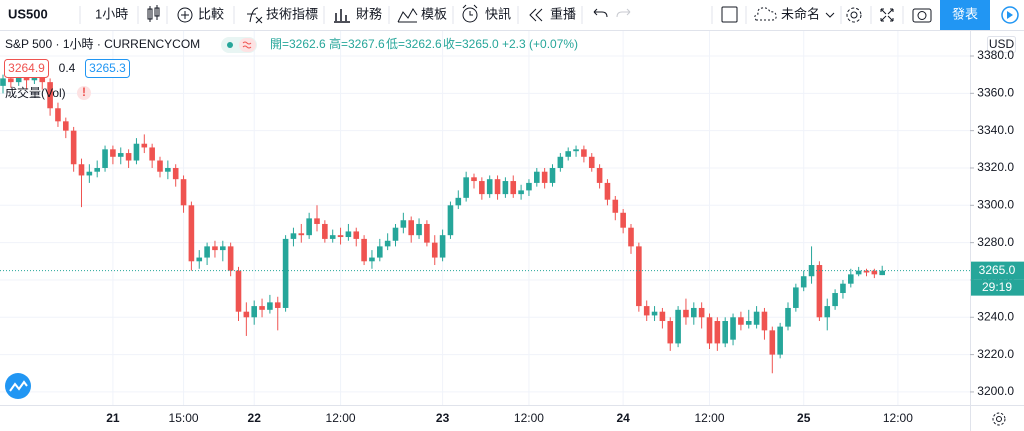 Image resolution: width=1024 pixels, height=431 pixels. I want to click on publish-button, so click(965, 15).